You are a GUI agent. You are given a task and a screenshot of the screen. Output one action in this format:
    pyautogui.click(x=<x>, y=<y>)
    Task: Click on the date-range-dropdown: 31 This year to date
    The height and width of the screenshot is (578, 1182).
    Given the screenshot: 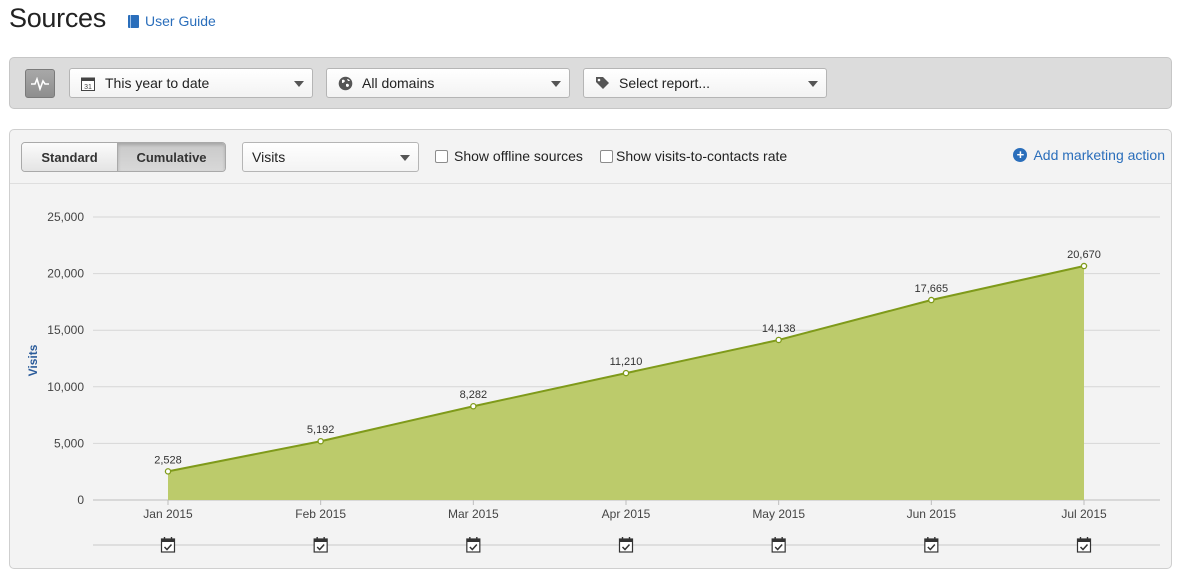 What is the action you would take?
    pyautogui.click(x=191, y=83)
    